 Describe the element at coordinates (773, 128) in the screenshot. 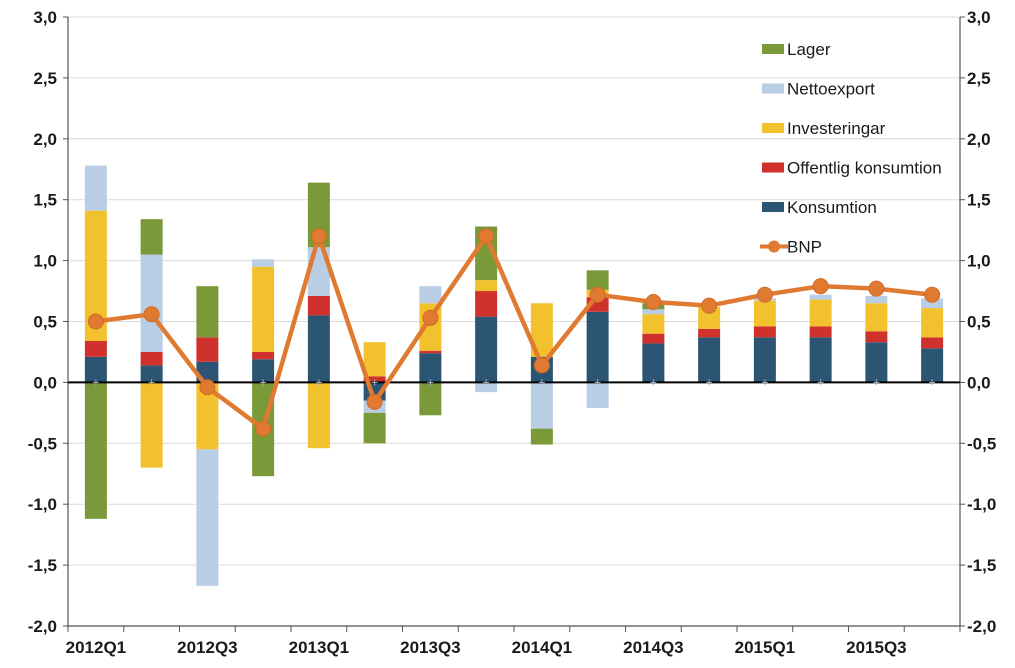

I see `legend-swatch-investeringar` at that location.